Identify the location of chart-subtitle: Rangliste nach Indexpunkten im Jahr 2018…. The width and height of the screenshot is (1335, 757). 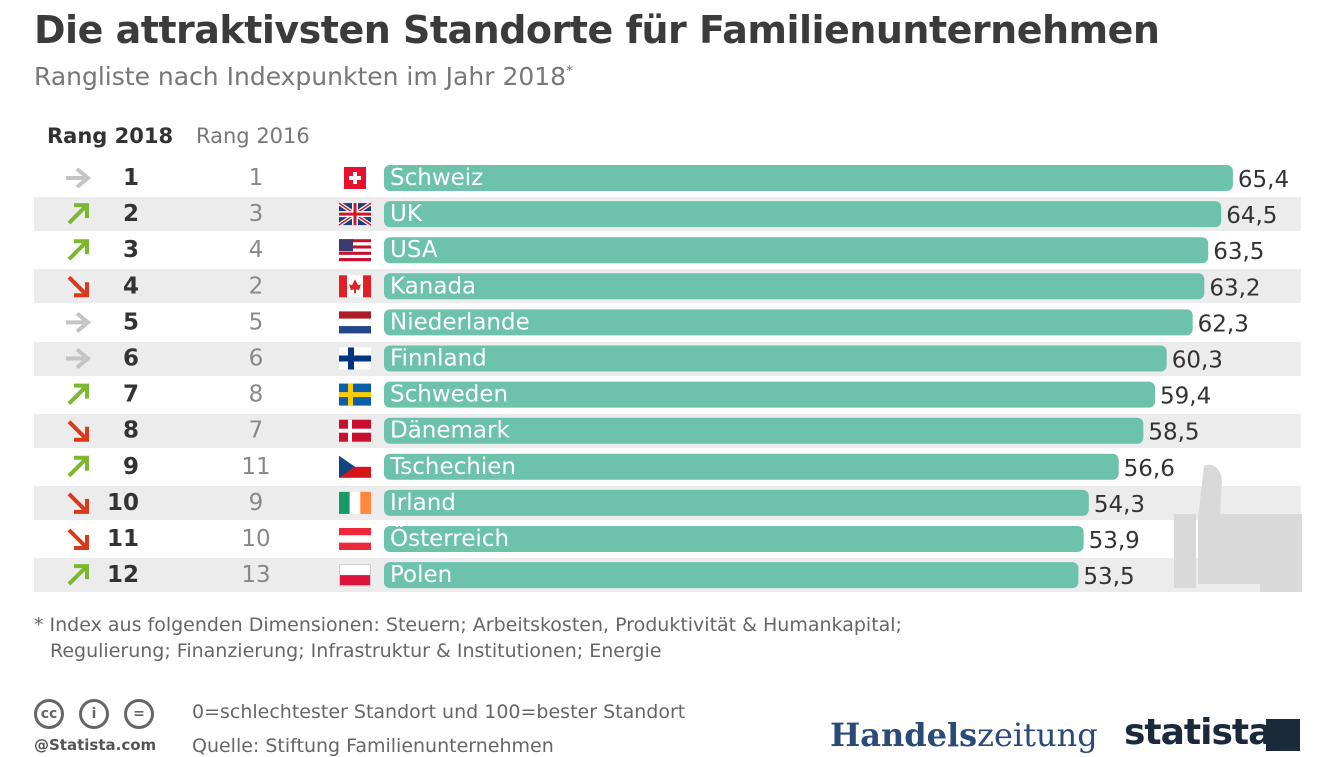
(304, 76).